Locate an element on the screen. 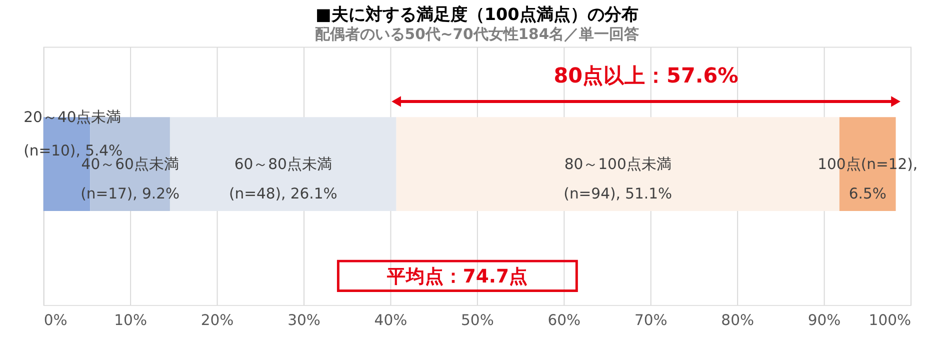 Image resolution: width=946 pixels, height=361 pixels. x-tick-label: 40% is located at coordinates (391, 321).